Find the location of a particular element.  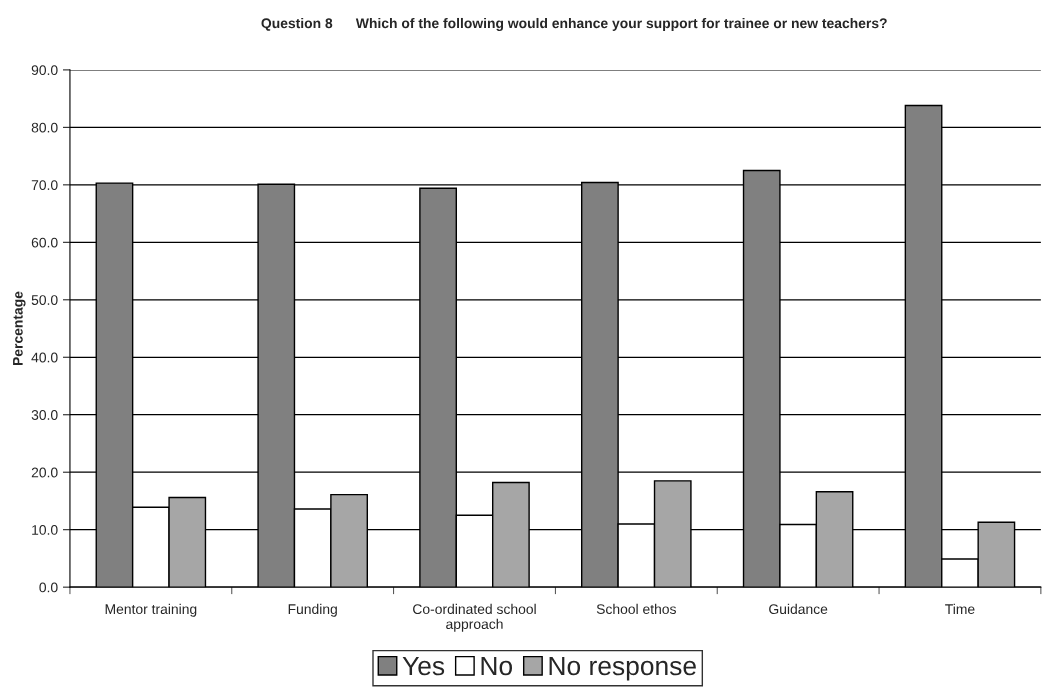

y-tick-label: 30.0 is located at coordinates (44, 415).